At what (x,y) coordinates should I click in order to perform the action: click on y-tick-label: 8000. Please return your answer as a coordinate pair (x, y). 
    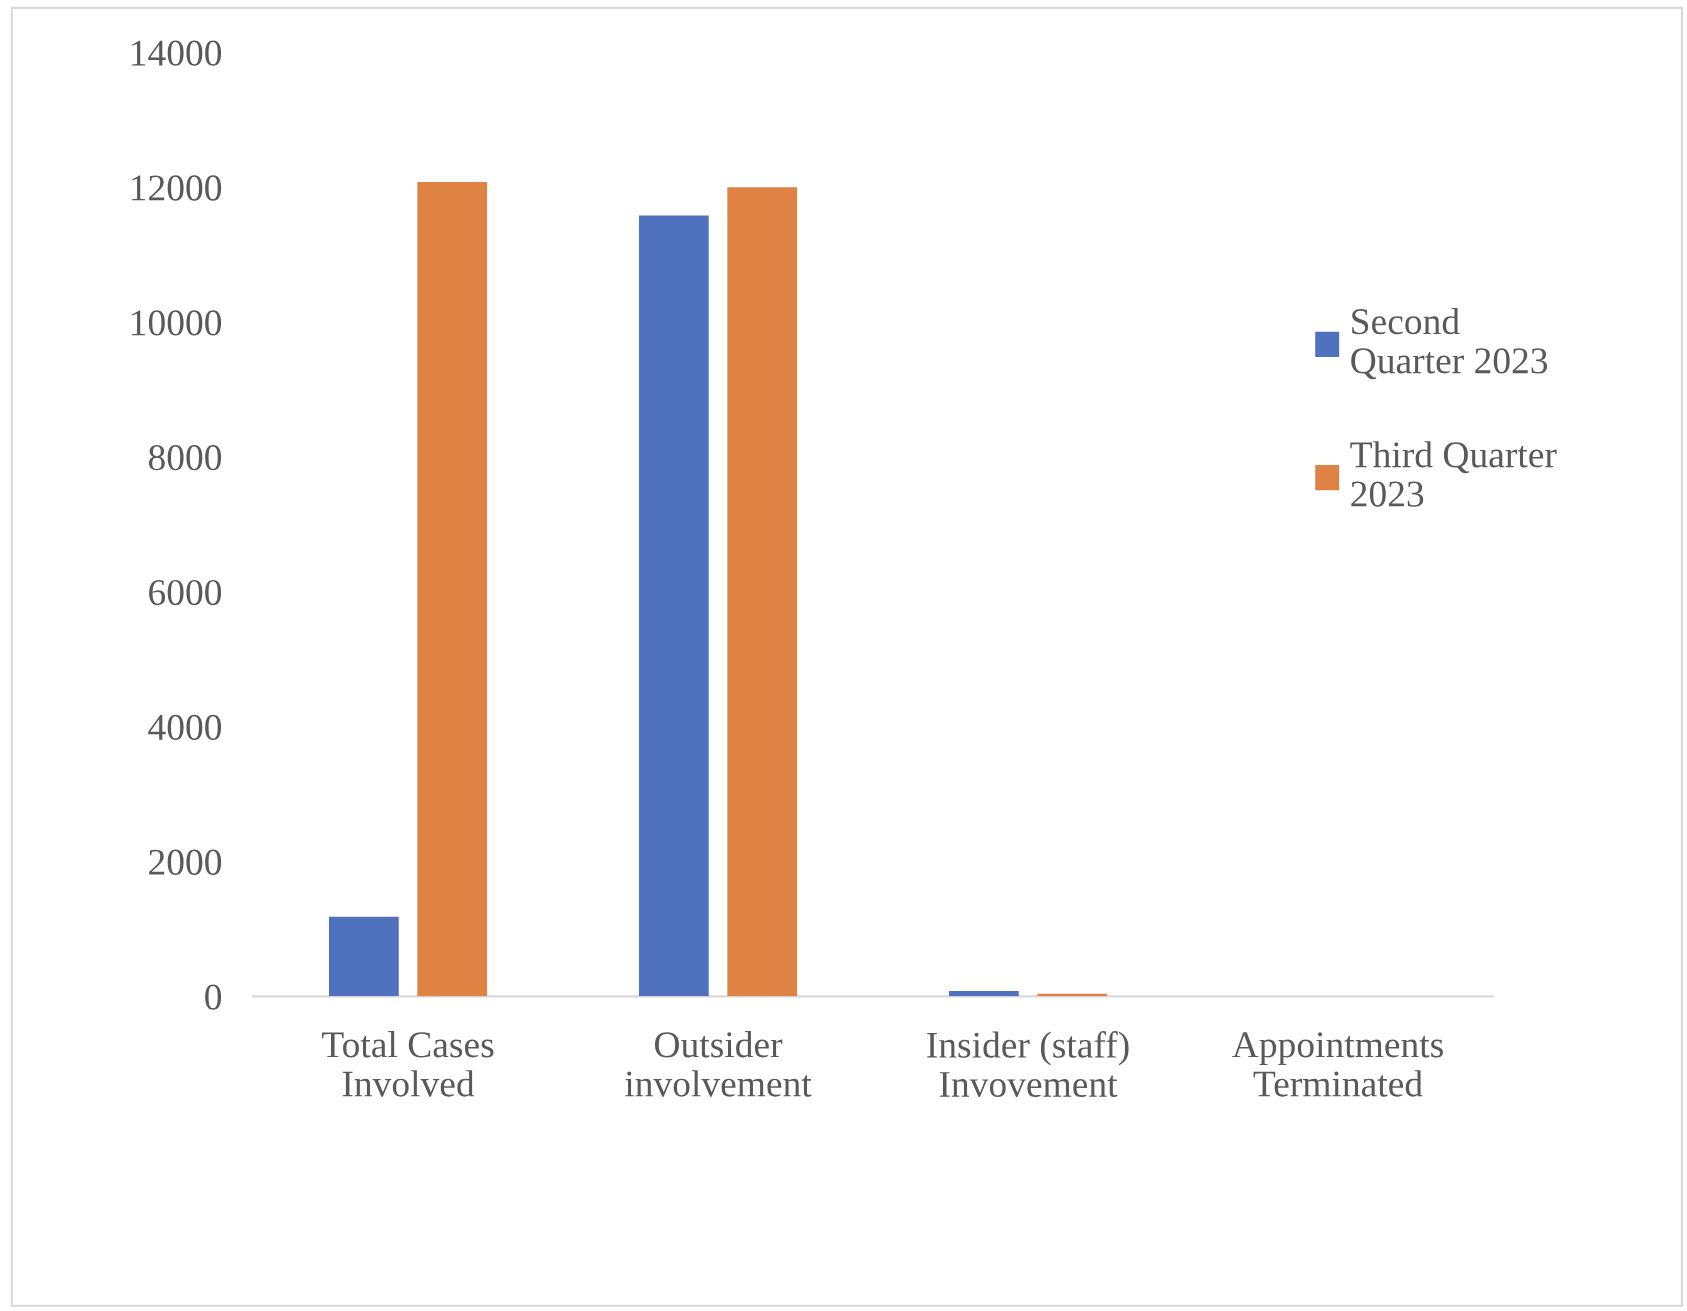
    Looking at the image, I should click on (185, 458).